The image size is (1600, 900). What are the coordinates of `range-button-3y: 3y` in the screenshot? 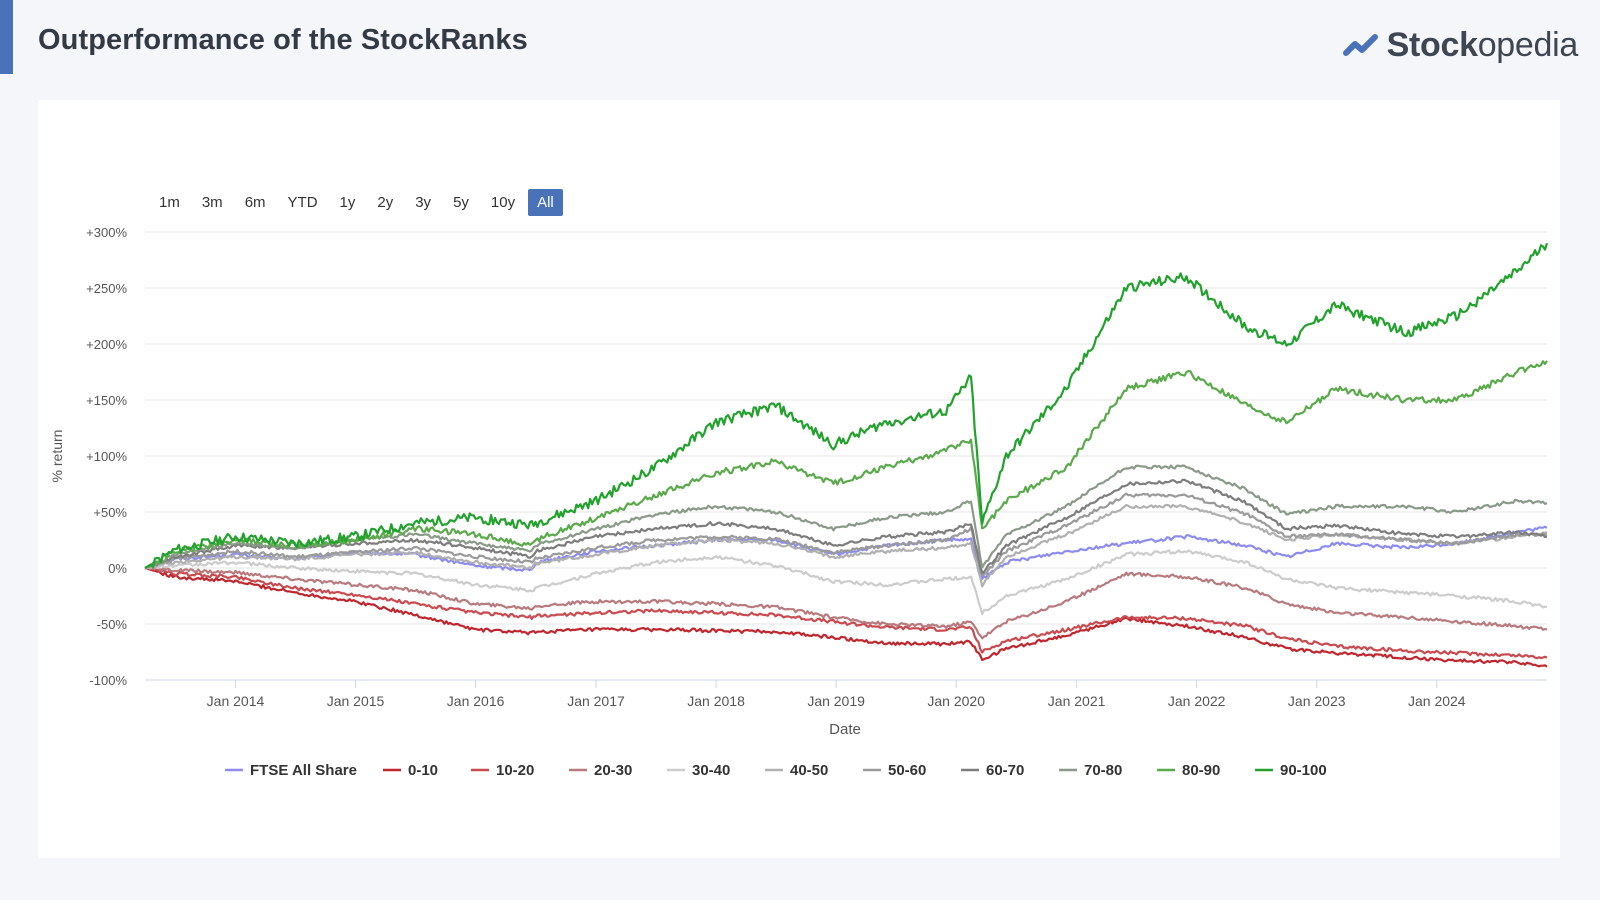 It's located at (423, 202).